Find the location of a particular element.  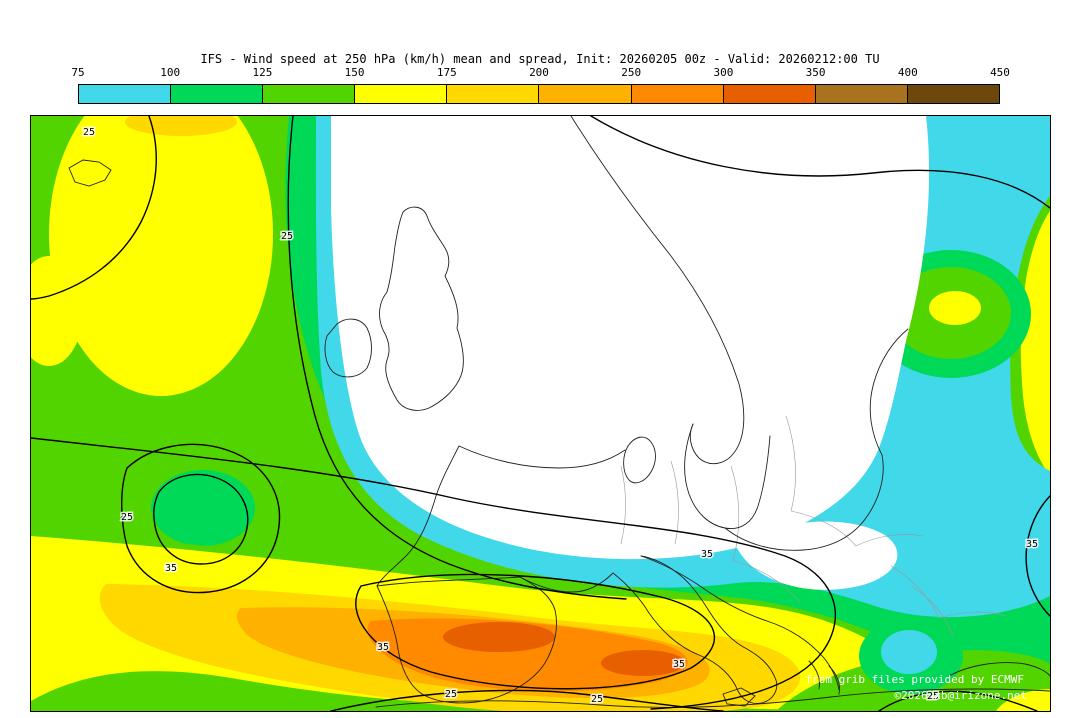

colorbar-tick: 300 is located at coordinates (723, 72).